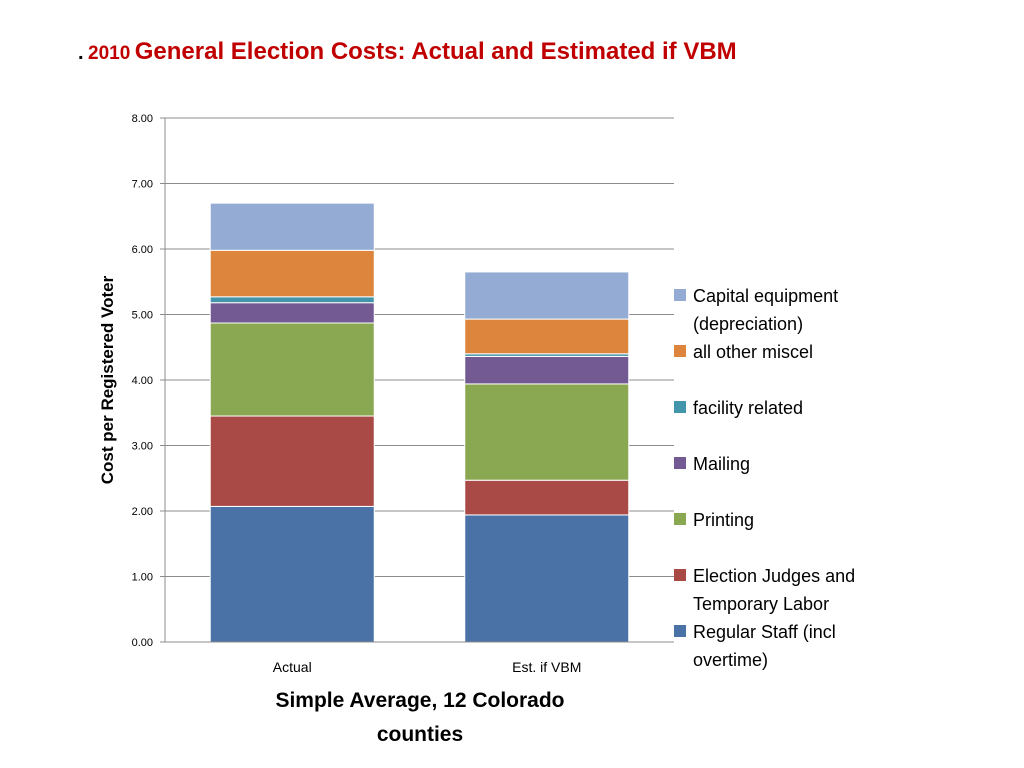  What do you see at coordinates (142, 447) in the screenshot?
I see `y-tick-label: 3.00` at bounding box center [142, 447].